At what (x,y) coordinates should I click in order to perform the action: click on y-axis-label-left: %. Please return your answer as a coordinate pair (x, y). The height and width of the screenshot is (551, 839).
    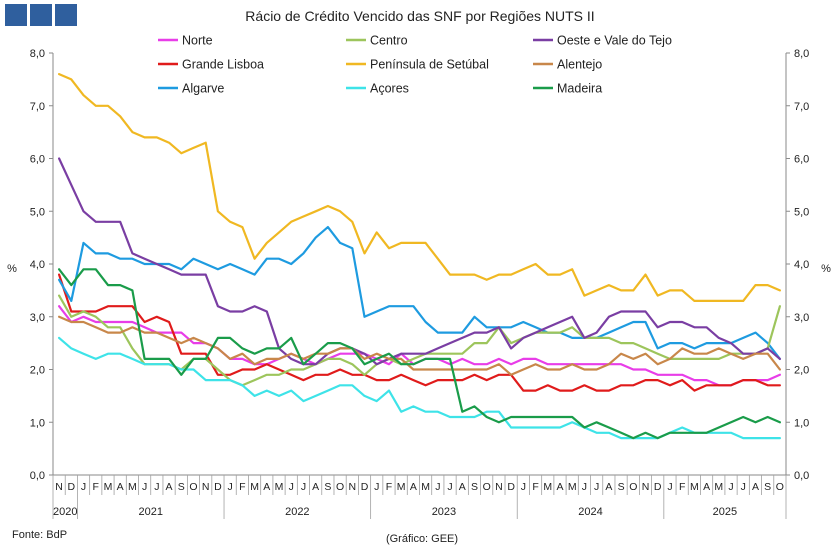
    Looking at the image, I should click on (12, 269).